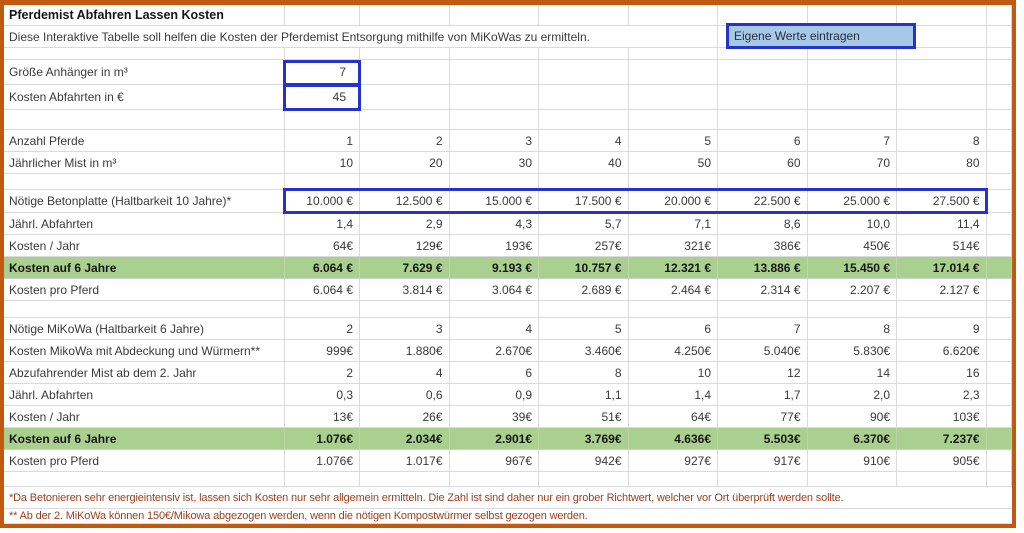 This screenshot has width=1024, height=533. I want to click on value-cell: 2, so click(322, 329).